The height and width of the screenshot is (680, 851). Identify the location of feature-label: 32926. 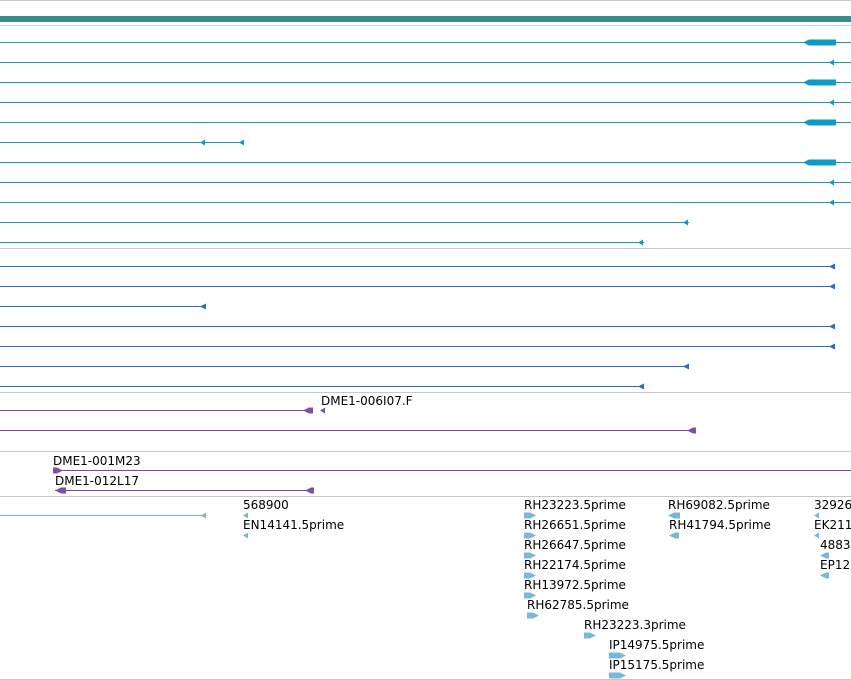
(832, 505).